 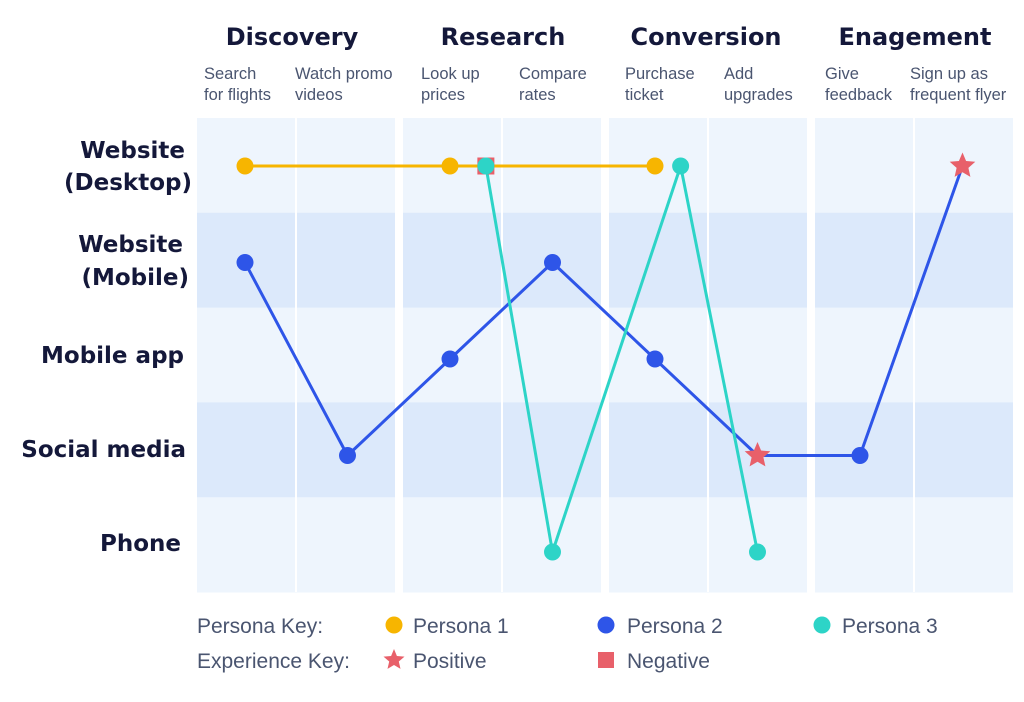 I want to click on channel-label-mobile-app: Mobile app, so click(x=112, y=356).